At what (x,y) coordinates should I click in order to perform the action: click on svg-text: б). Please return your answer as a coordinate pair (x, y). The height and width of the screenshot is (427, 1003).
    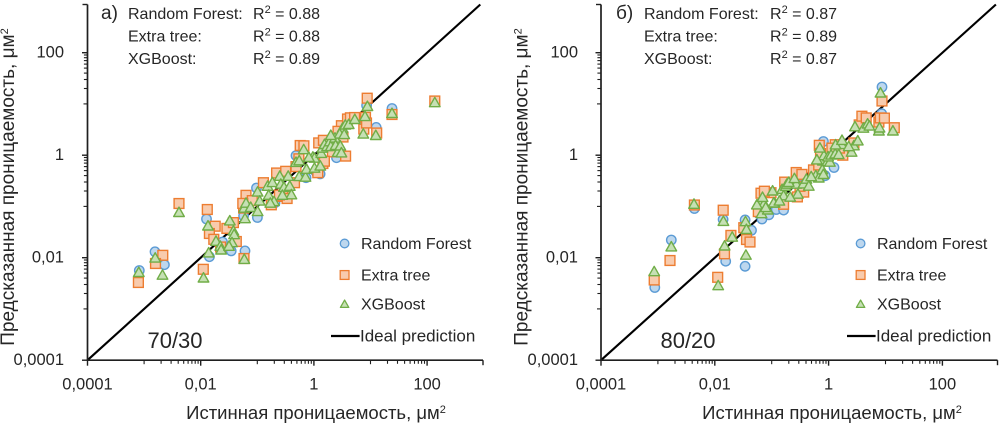
    Looking at the image, I should click on (624, 13).